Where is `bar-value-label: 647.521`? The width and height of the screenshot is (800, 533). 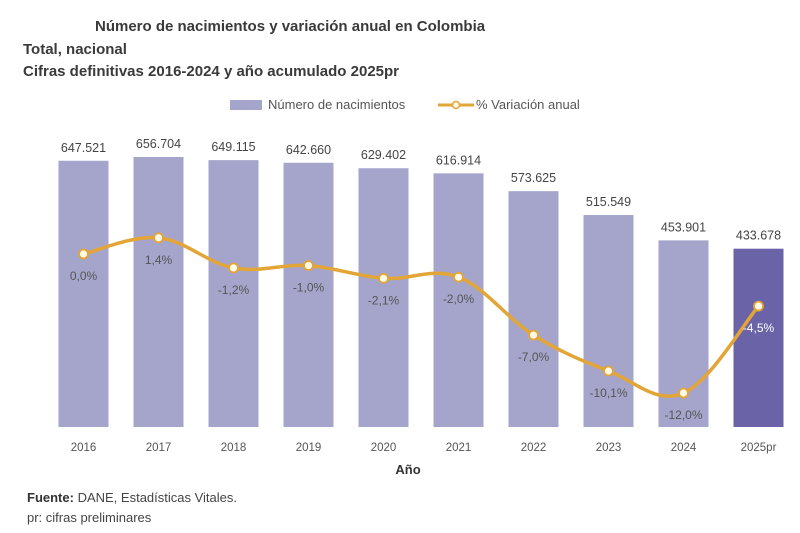
bar-value-label: 647.521 is located at coordinates (83, 148).